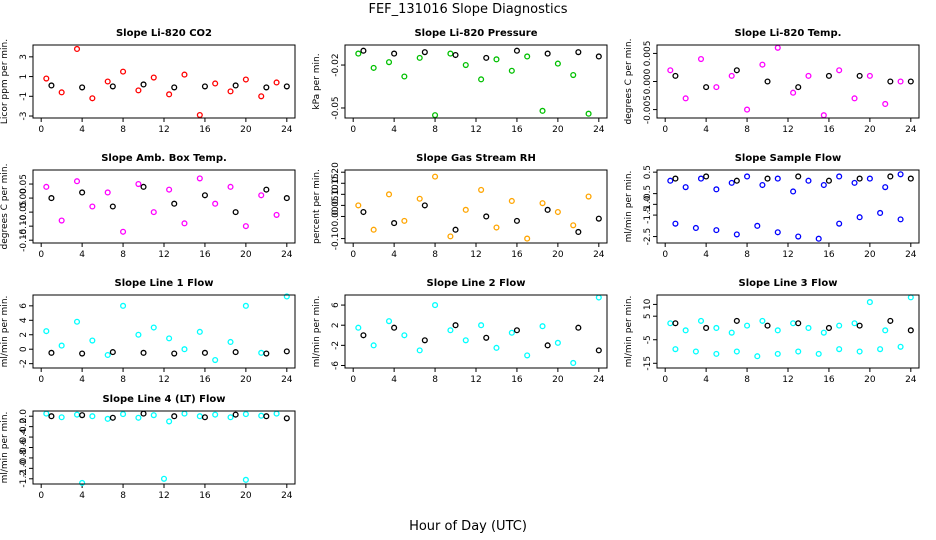 The height and width of the screenshot is (540, 936). What do you see at coordinates (336, 194) in the screenshot?
I see `y-tick-label: 0.10` at bounding box center [336, 194].